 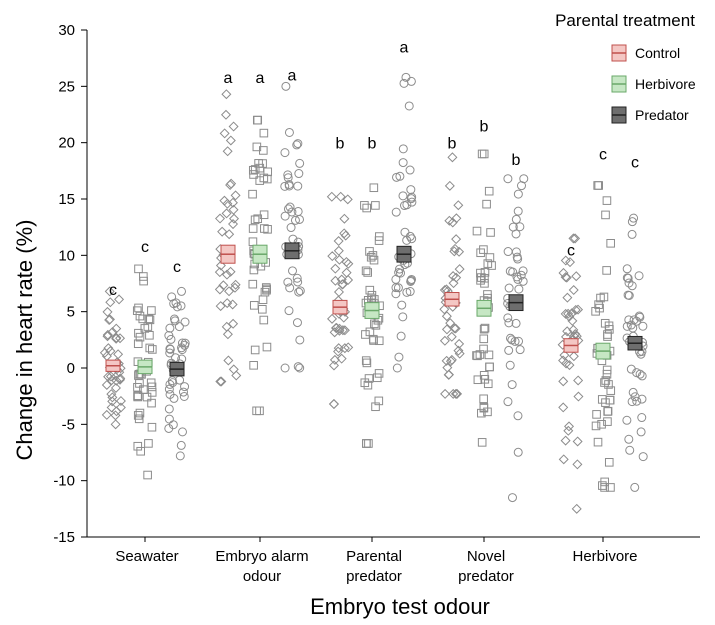 I want to click on x-tick-label: Novel, so click(x=486, y=556).